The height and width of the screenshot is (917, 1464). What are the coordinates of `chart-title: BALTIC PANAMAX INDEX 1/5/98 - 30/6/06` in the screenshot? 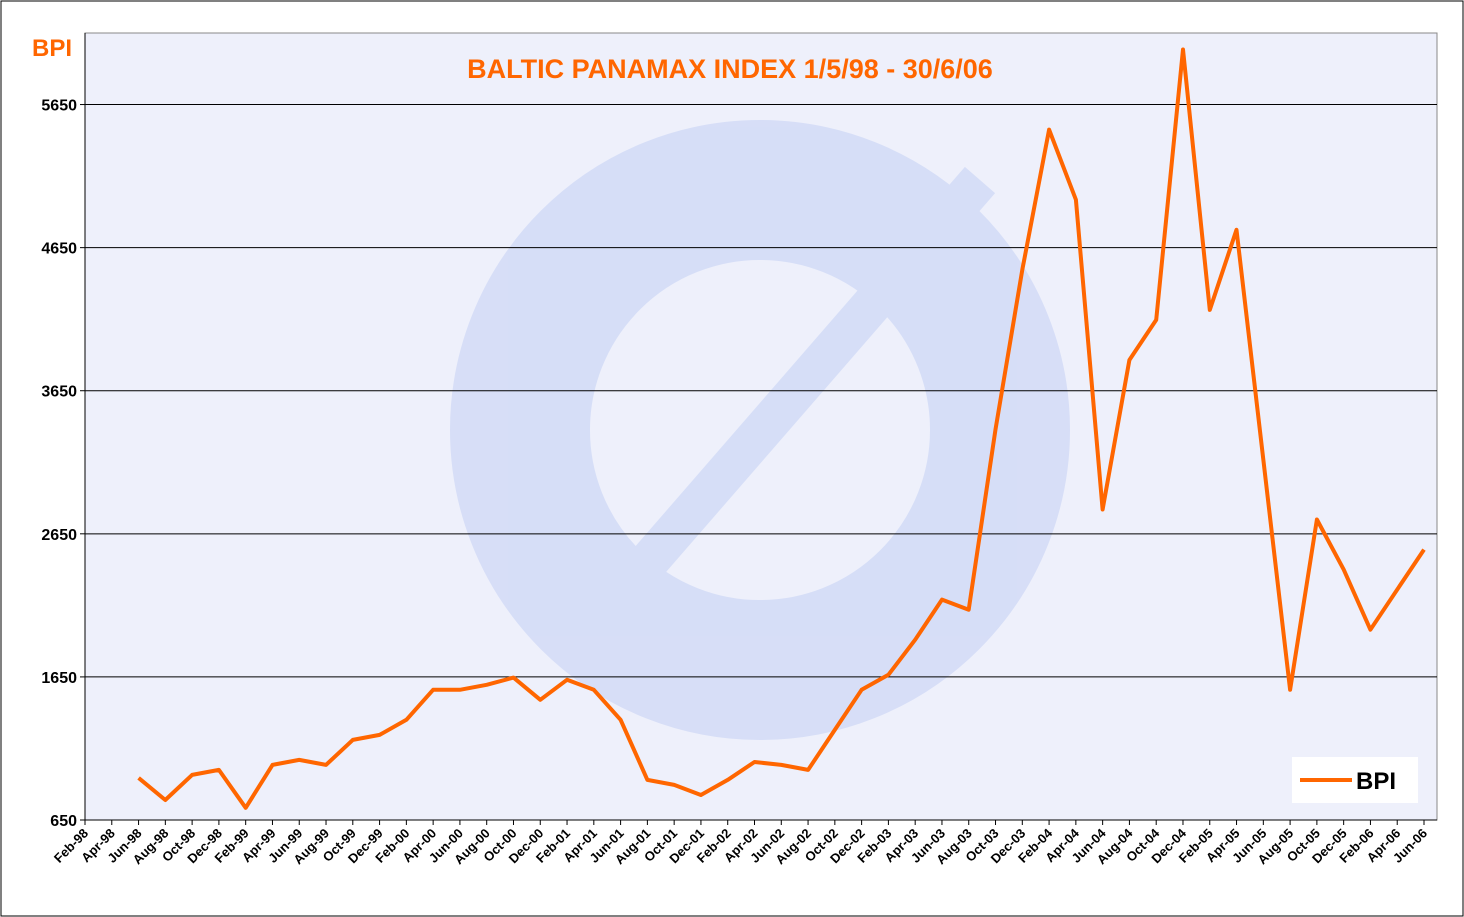 It's located at (730, 69).